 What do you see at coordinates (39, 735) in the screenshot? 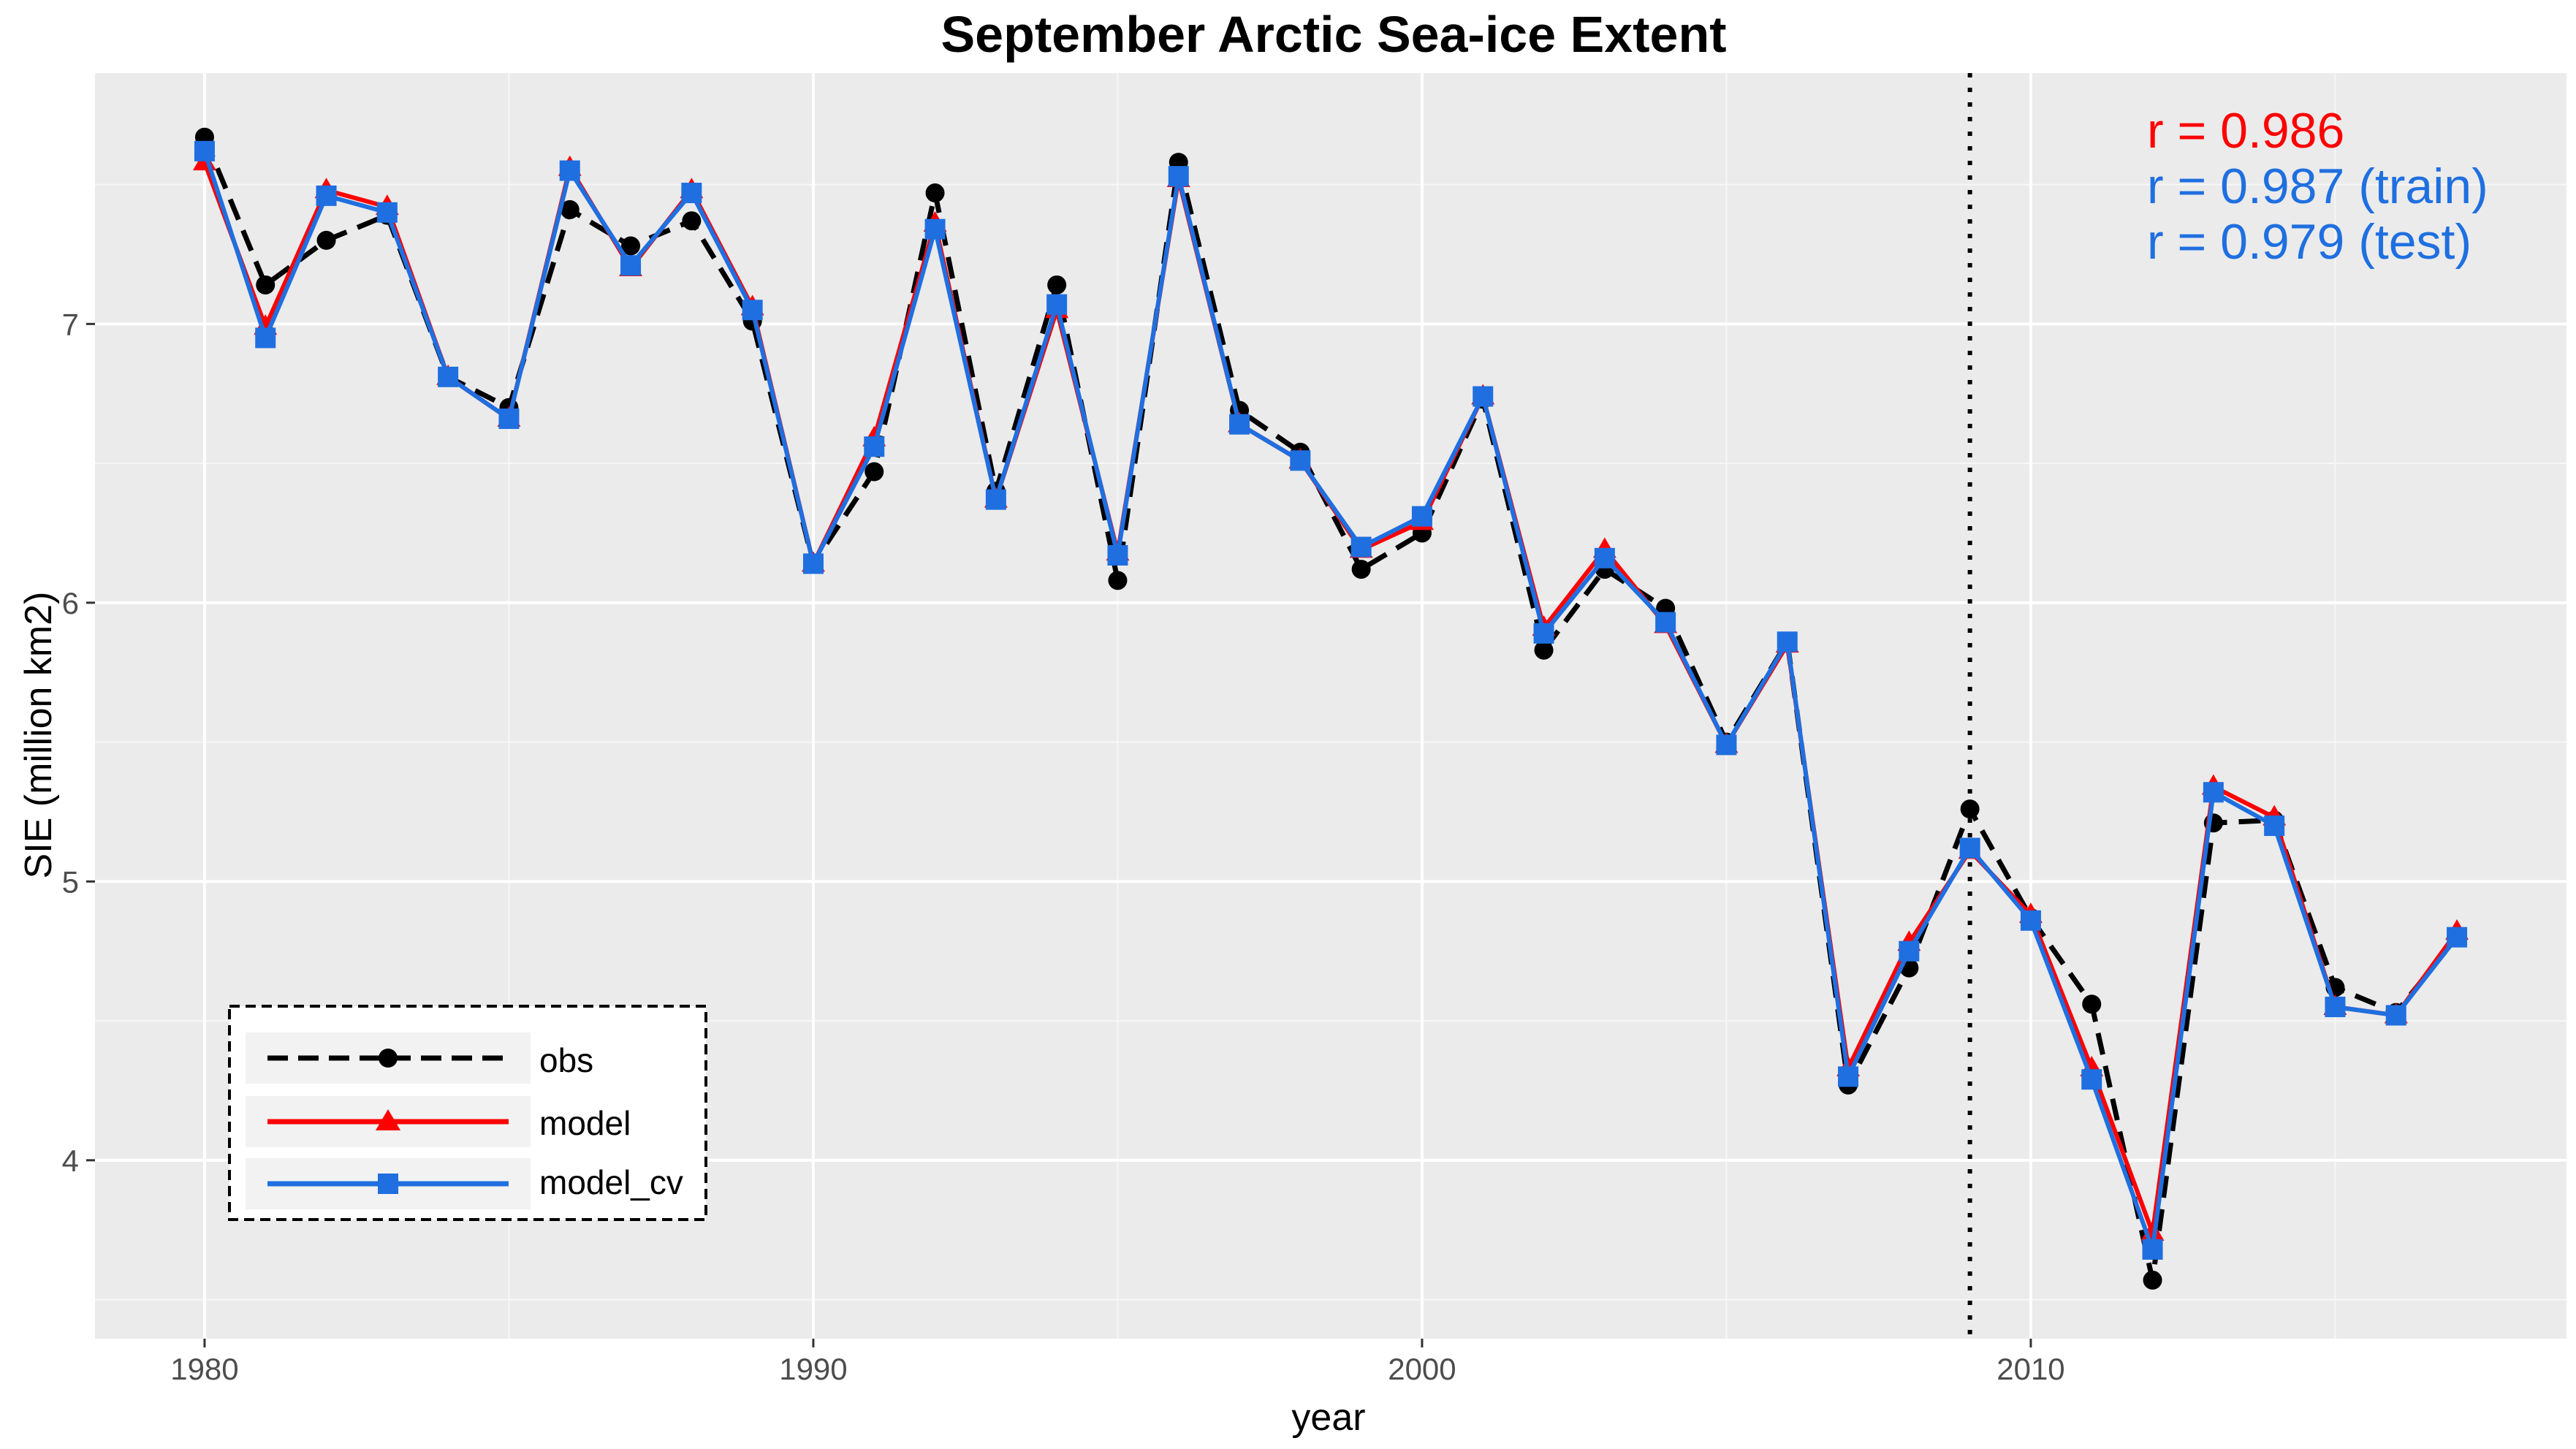
I see `y-axis-label: SIE (million km2)` at bounding box center [39, 735].